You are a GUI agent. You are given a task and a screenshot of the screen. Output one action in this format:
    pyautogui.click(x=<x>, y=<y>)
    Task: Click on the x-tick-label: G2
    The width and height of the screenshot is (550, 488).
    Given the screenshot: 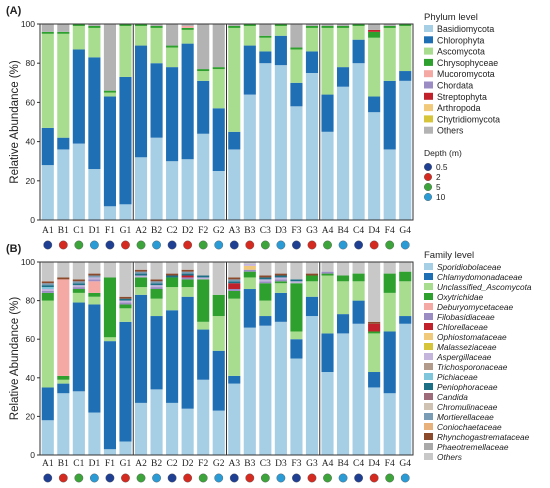 What is the action you would take?
    pyautogui.click(x=219, y=231)
    